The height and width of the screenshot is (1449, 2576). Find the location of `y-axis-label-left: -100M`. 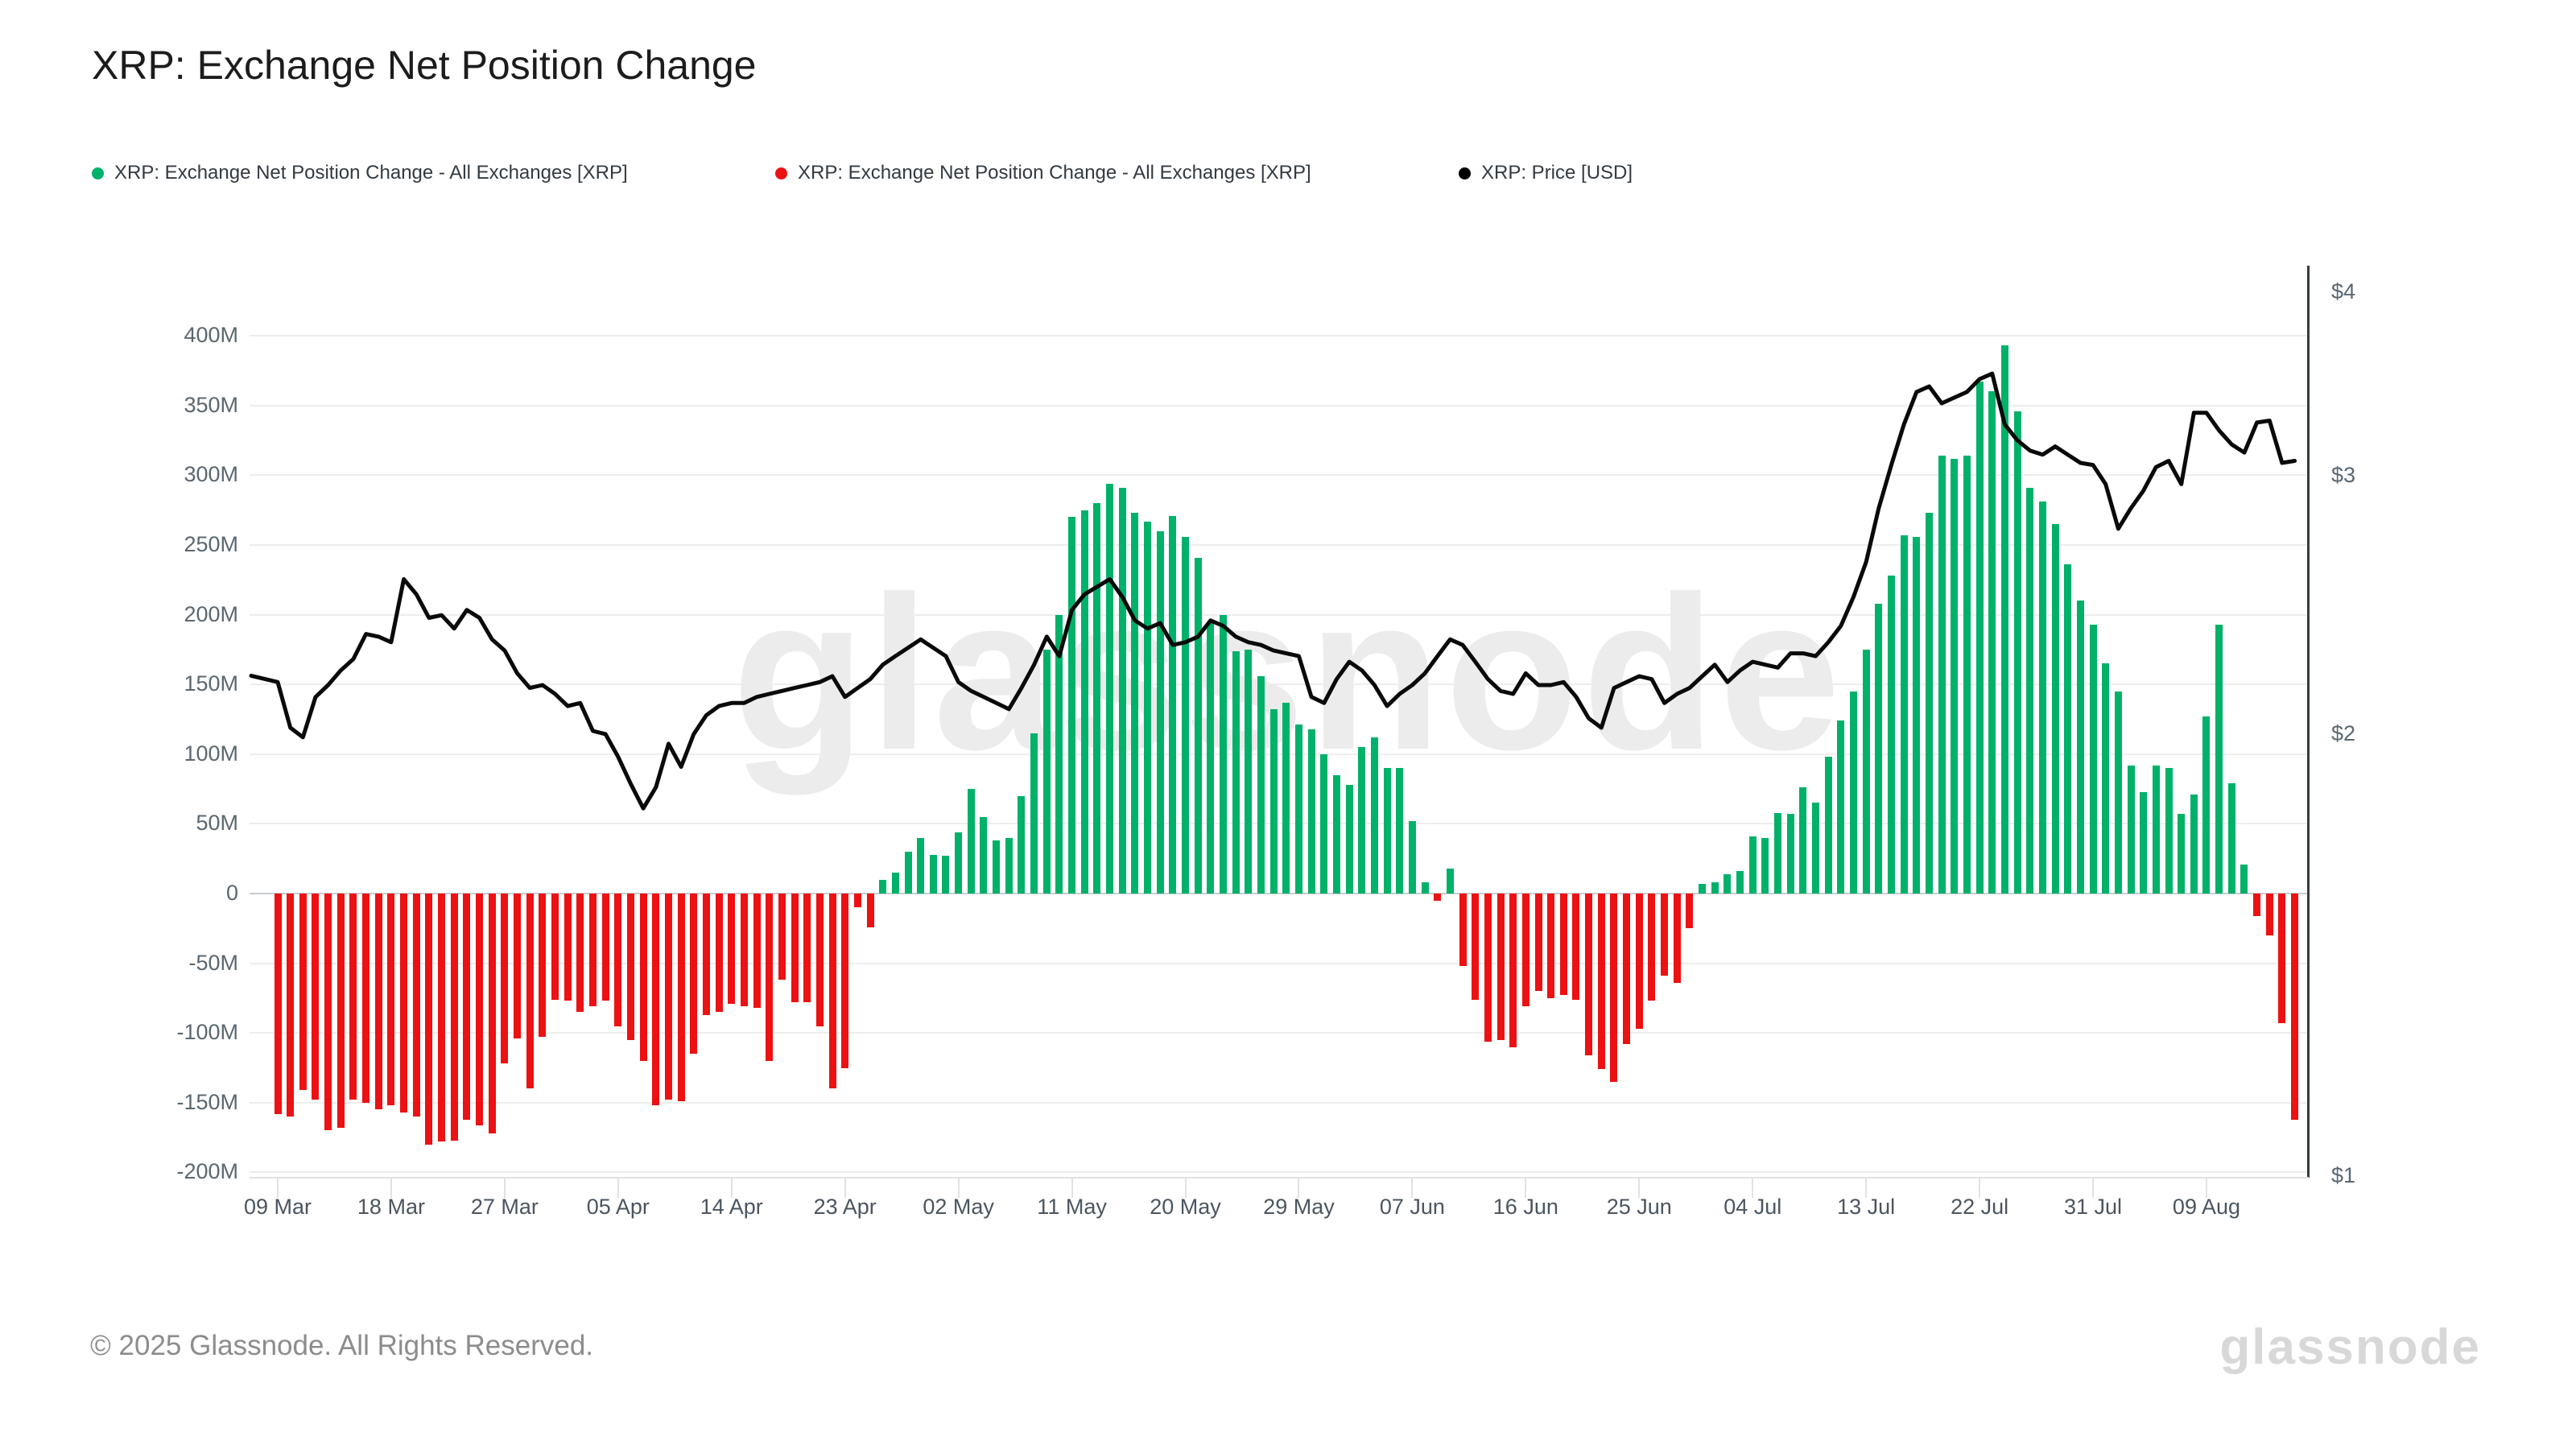

y-axis-label-left: -100M is located at coordinates (207, 1032).